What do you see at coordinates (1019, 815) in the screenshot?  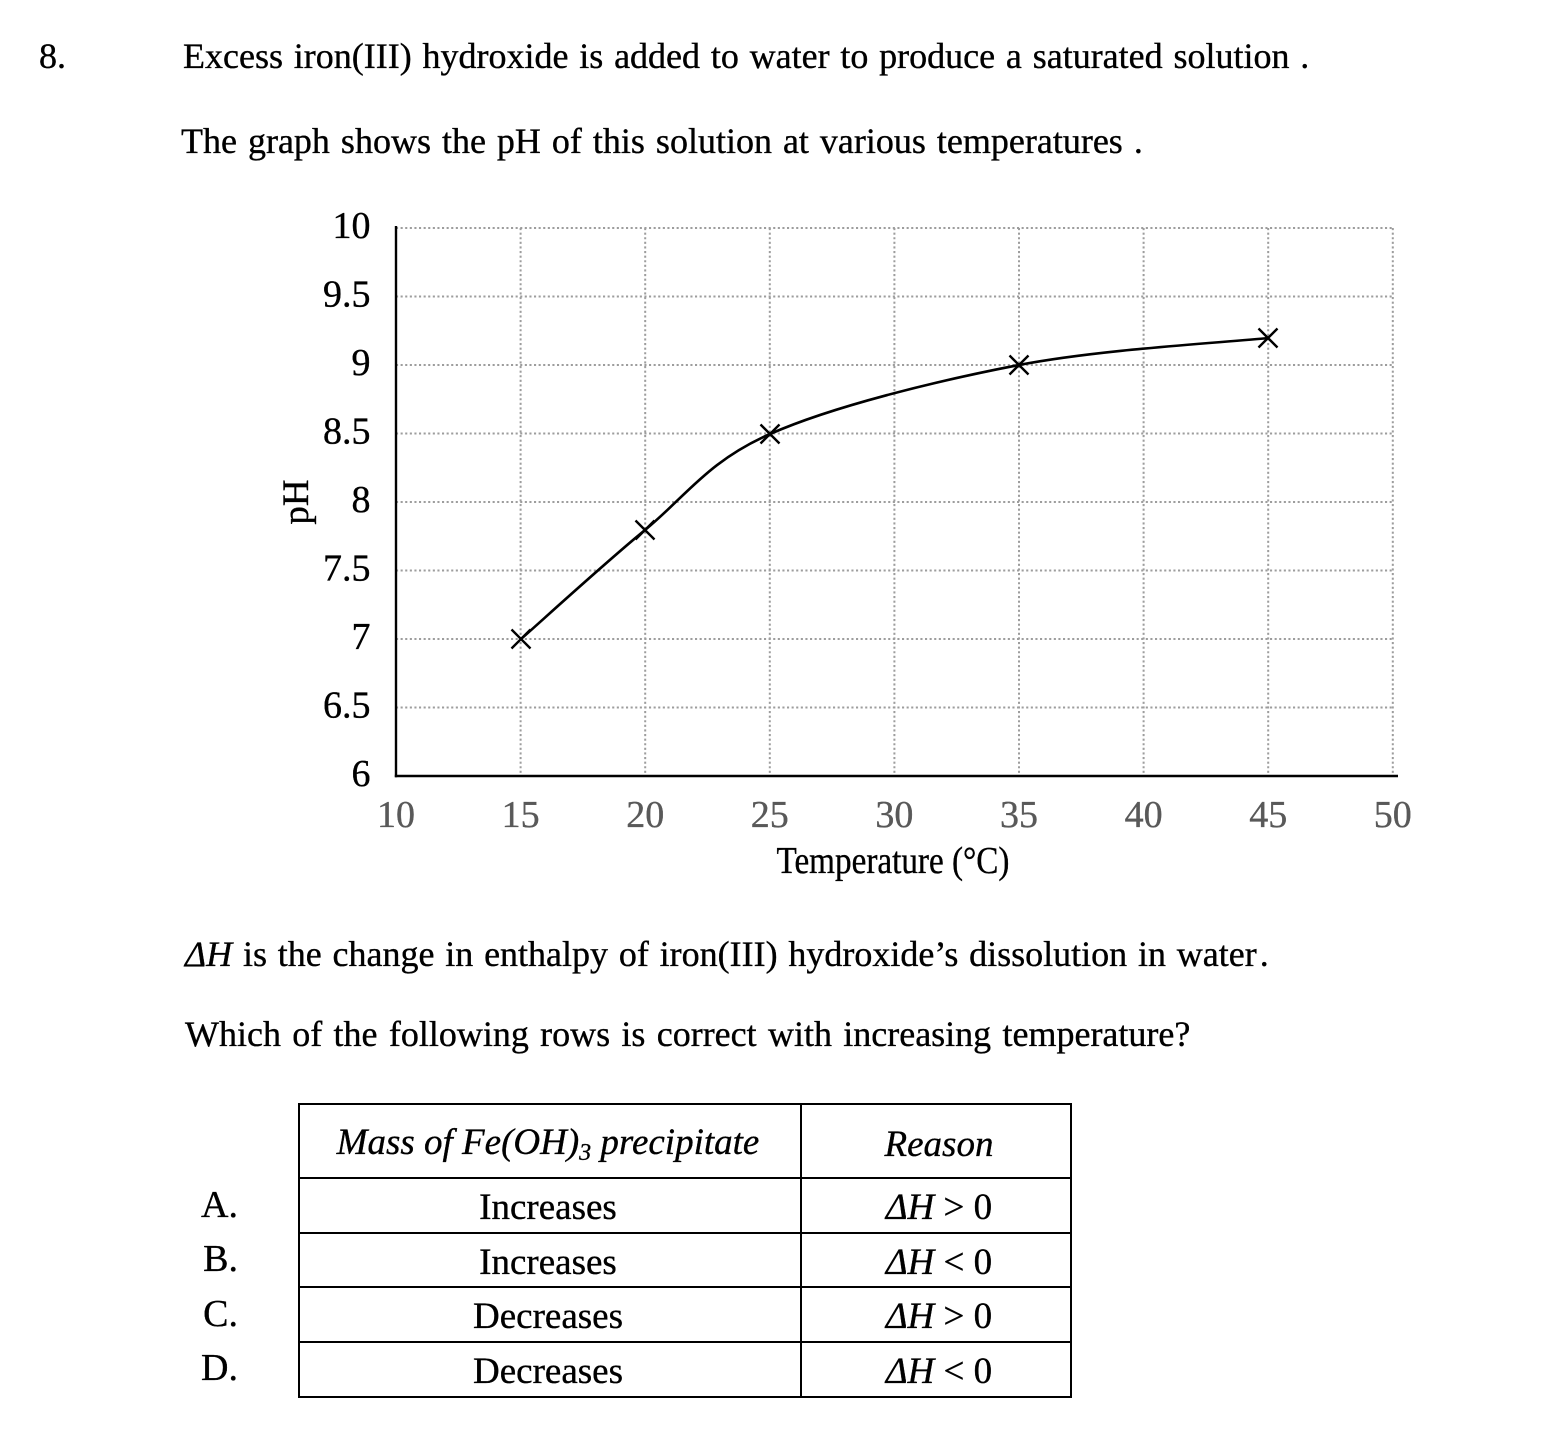 I see `svg-text: 35` at bounding box center [1019, 815].